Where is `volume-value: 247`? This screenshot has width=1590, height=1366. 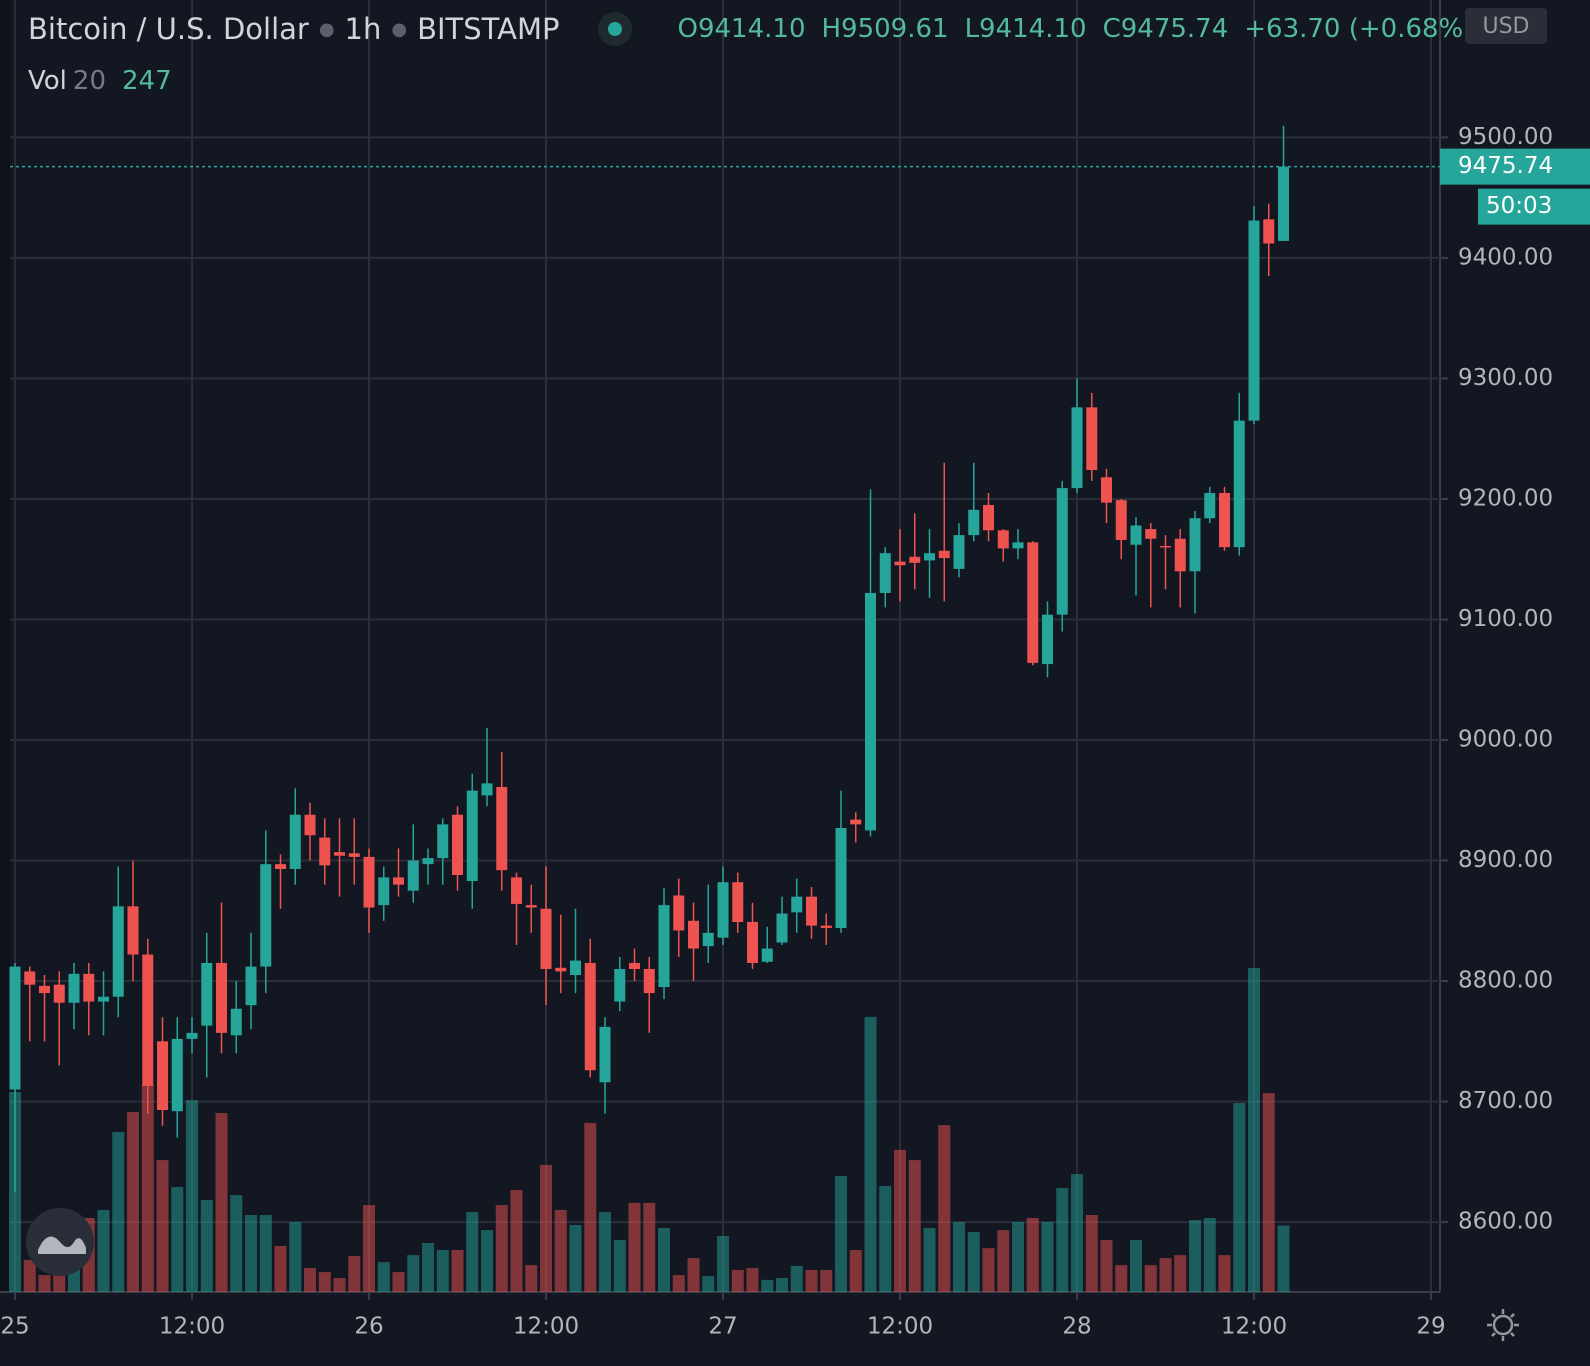
volume-value: 247 is located at coordinates (147, 81).